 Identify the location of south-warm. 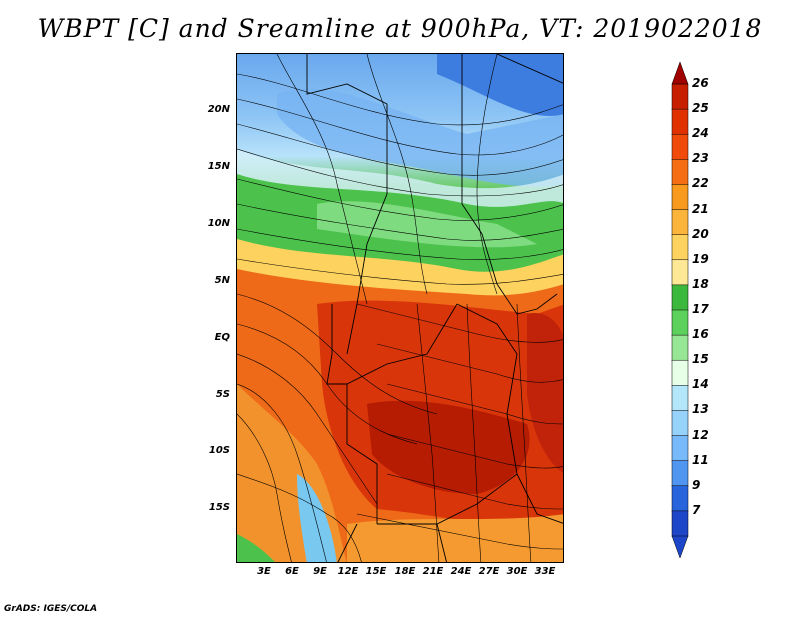
(455, 538).